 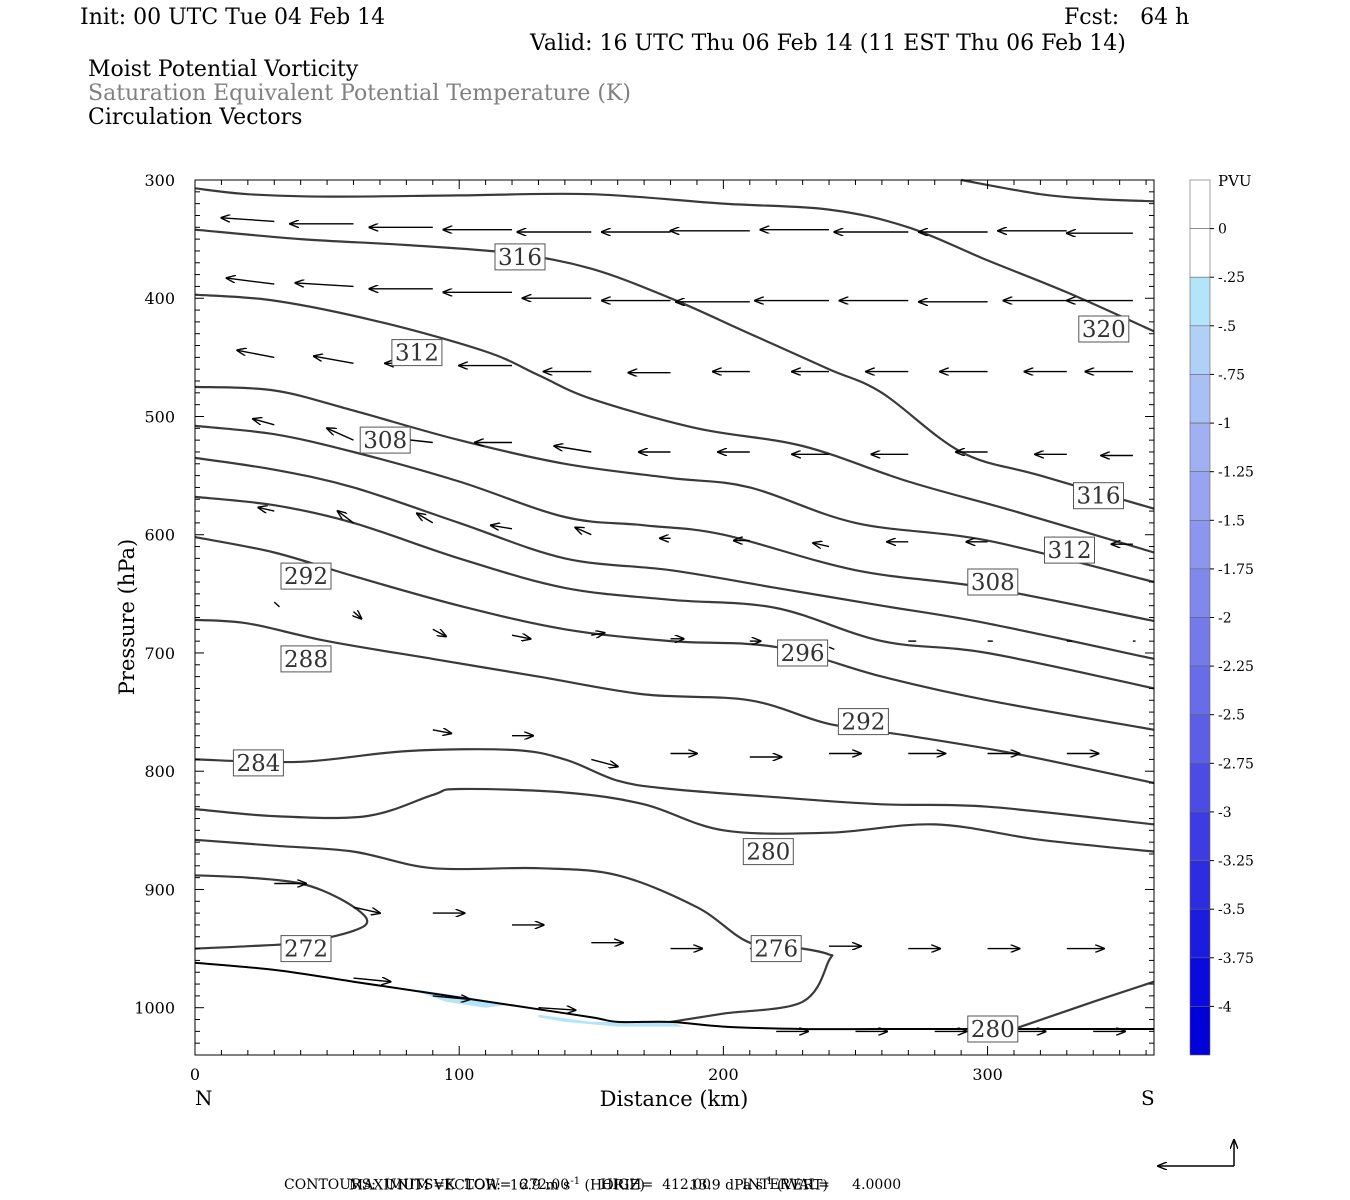 I want to click on horiz-max: 16.9 m s, so click(x=540, y=1185).